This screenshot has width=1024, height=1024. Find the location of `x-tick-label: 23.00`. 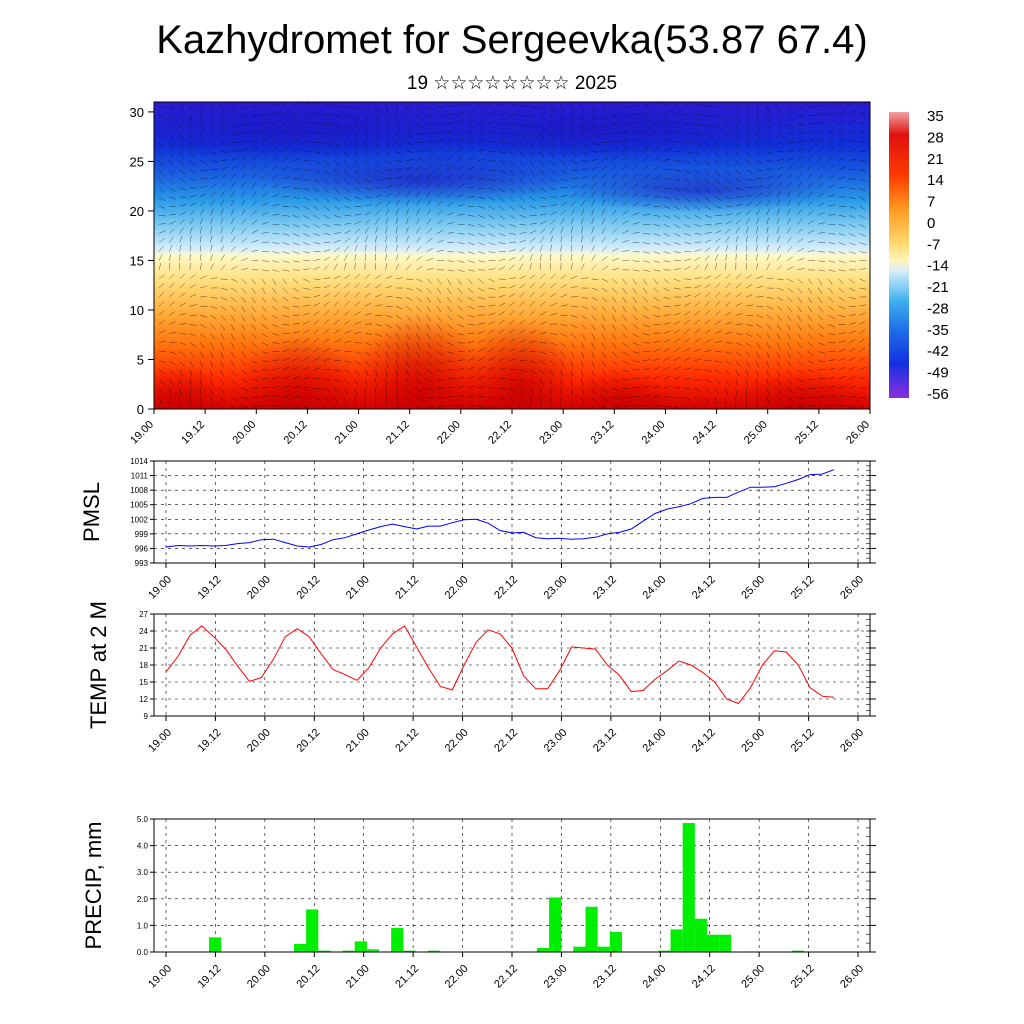

x-tick-label: 23.00 is located at coordinates (551, 433).